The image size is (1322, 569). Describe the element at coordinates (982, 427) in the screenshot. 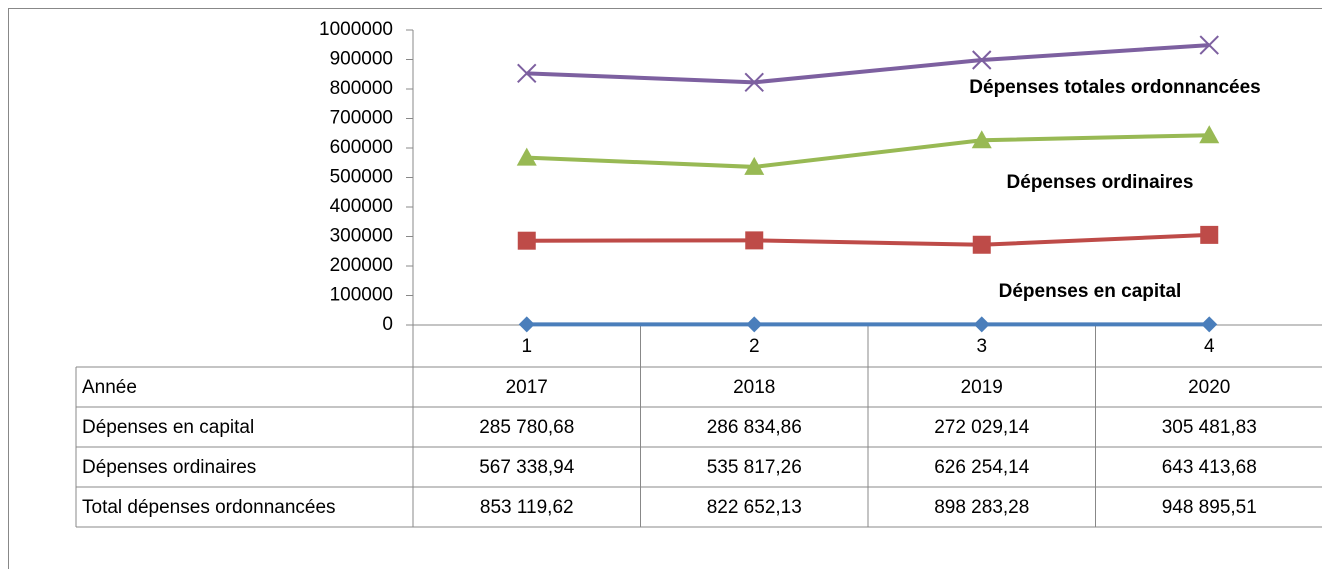

I see `table-cell: 272 029,14` at that location.